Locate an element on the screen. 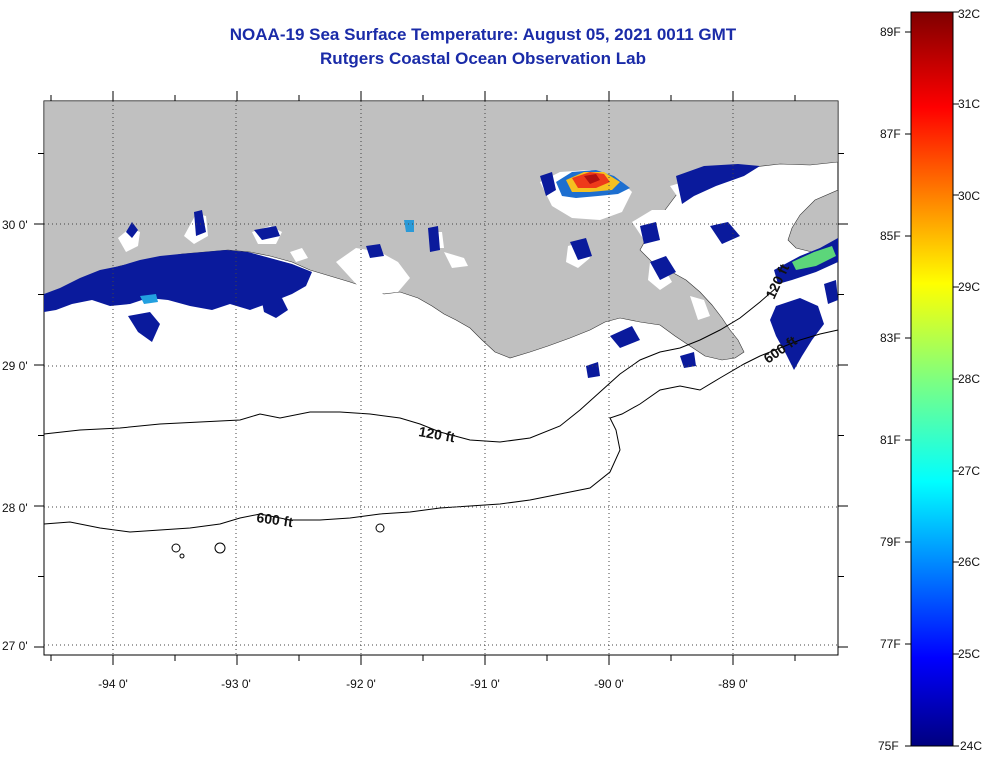  lat-label: 30 0' is located at coordinates (15, 225).